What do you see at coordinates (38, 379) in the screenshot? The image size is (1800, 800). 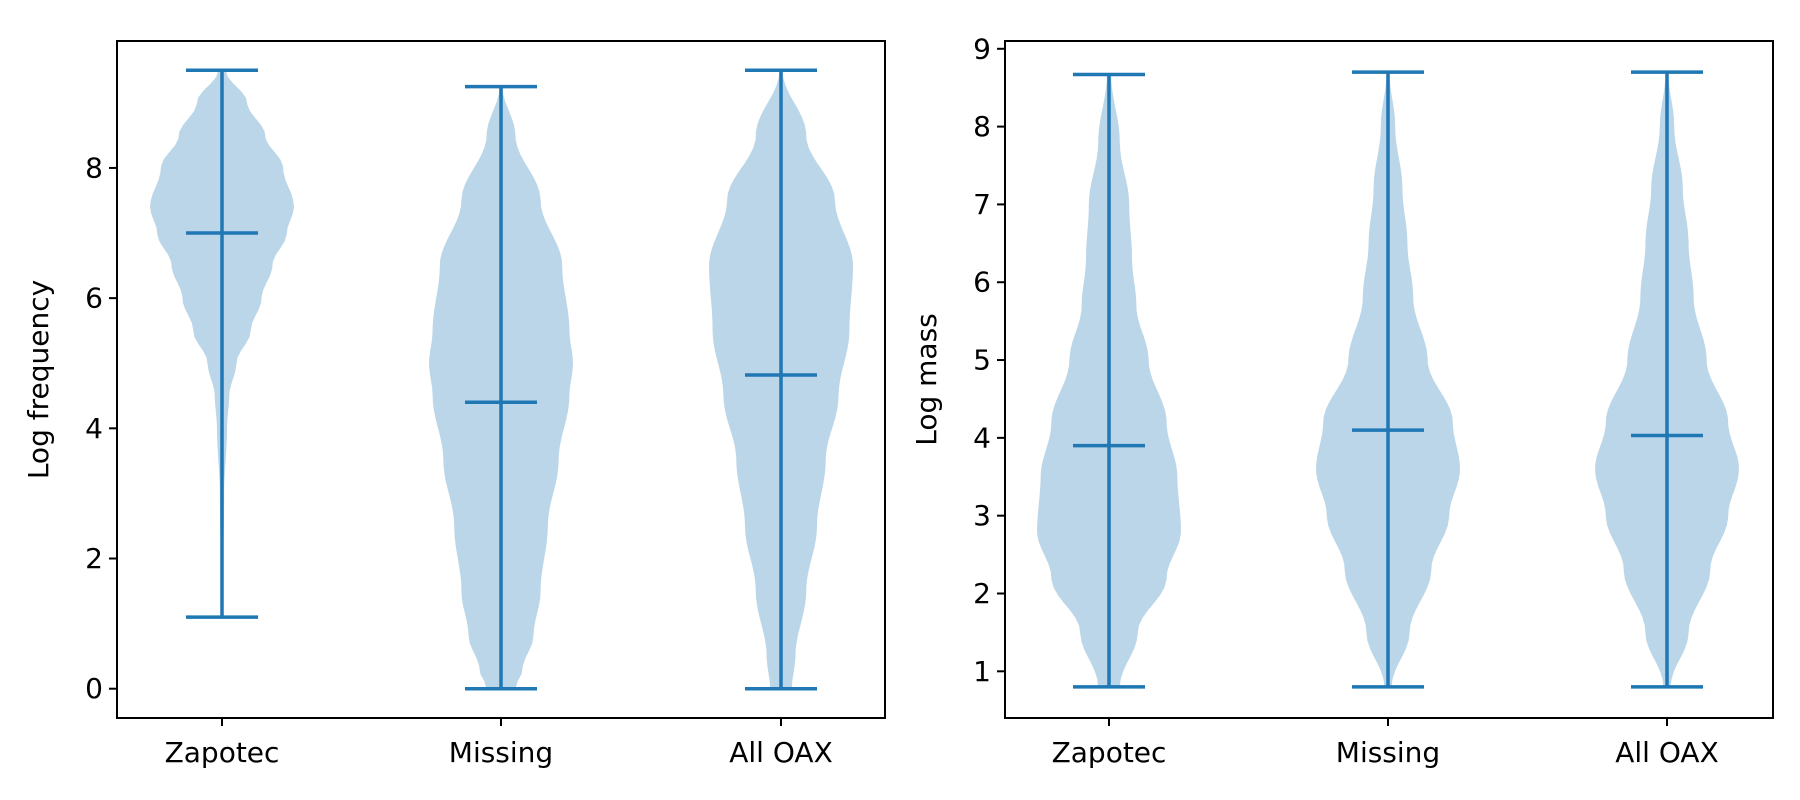 I see `y-axis-label: Log frequency` at bounding box center [38, 379].